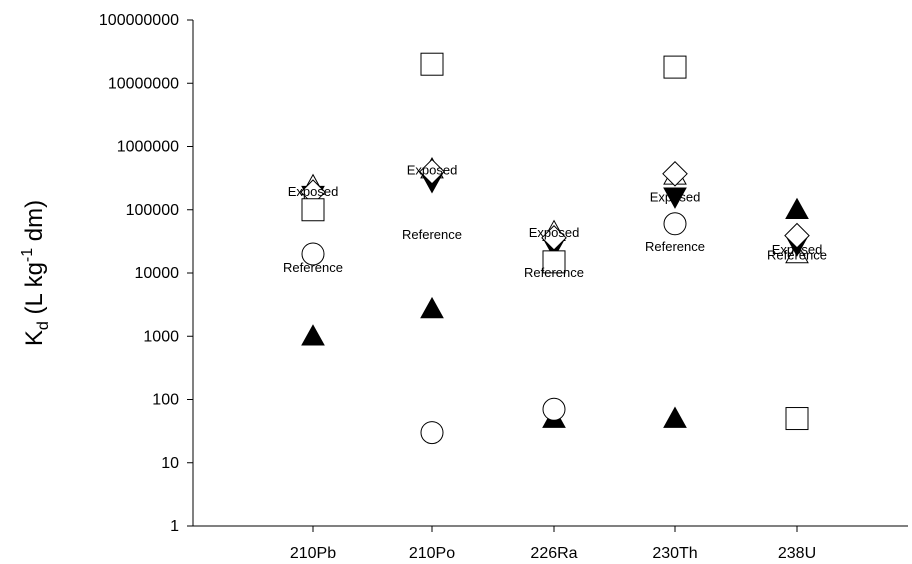 This screenshot has width=912, height=564. Describe the element at coordinates (157, 273) in the screenshot. I see `y-tick-label: 10000` at that location.